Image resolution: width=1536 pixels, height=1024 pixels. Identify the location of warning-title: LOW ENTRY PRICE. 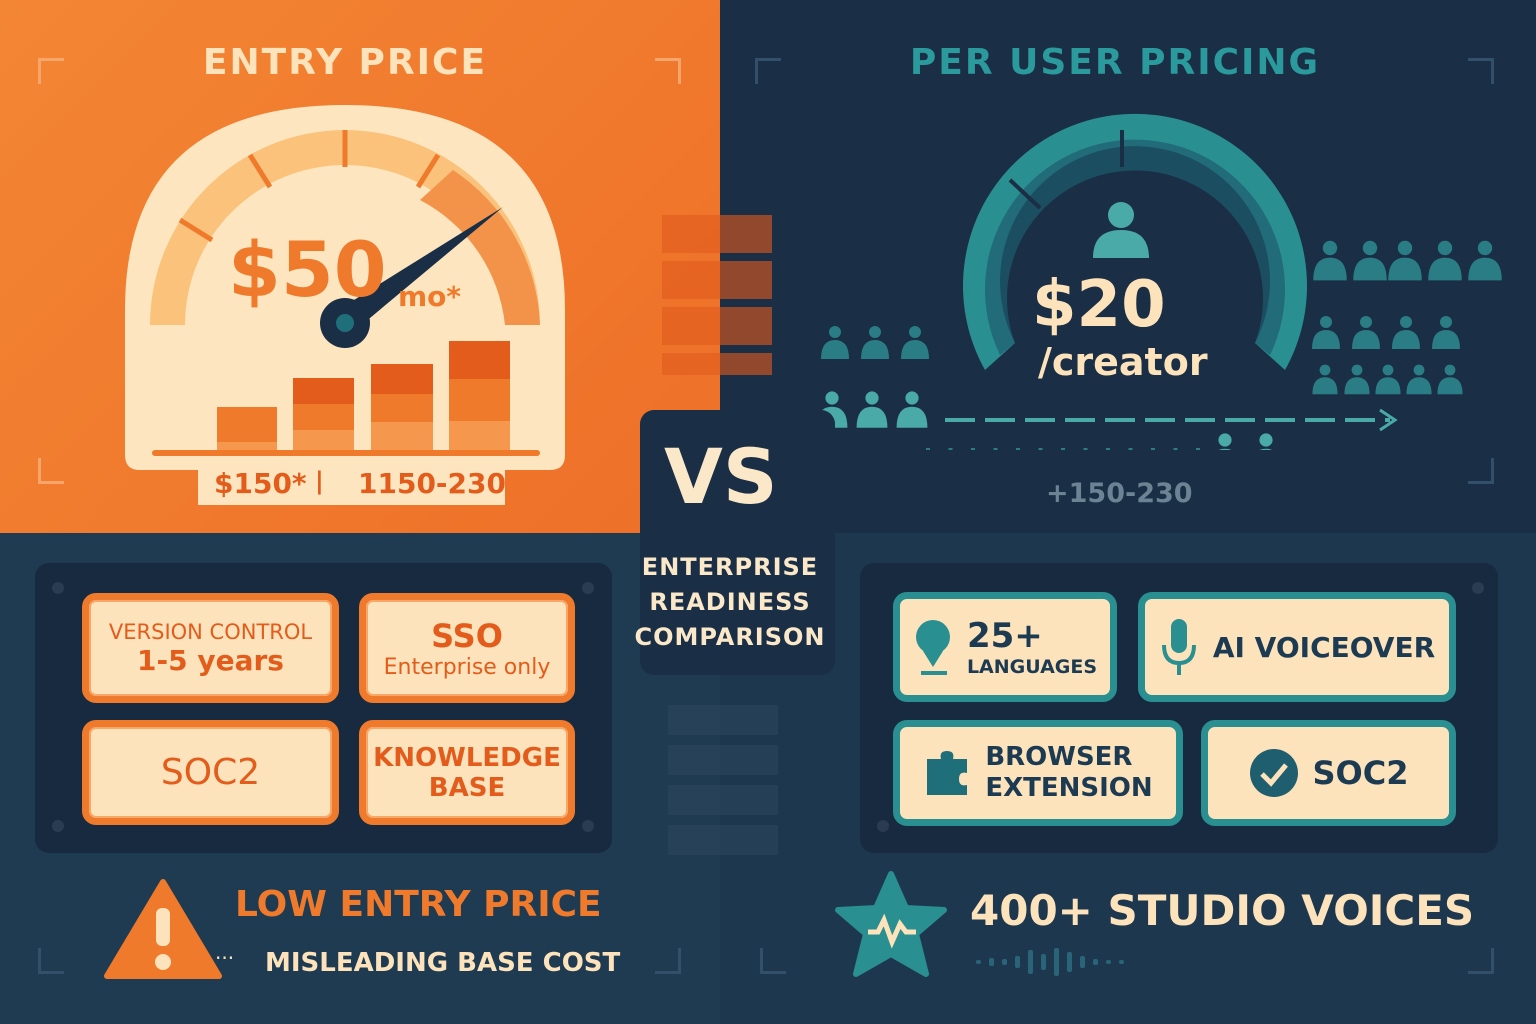
(418, 904).